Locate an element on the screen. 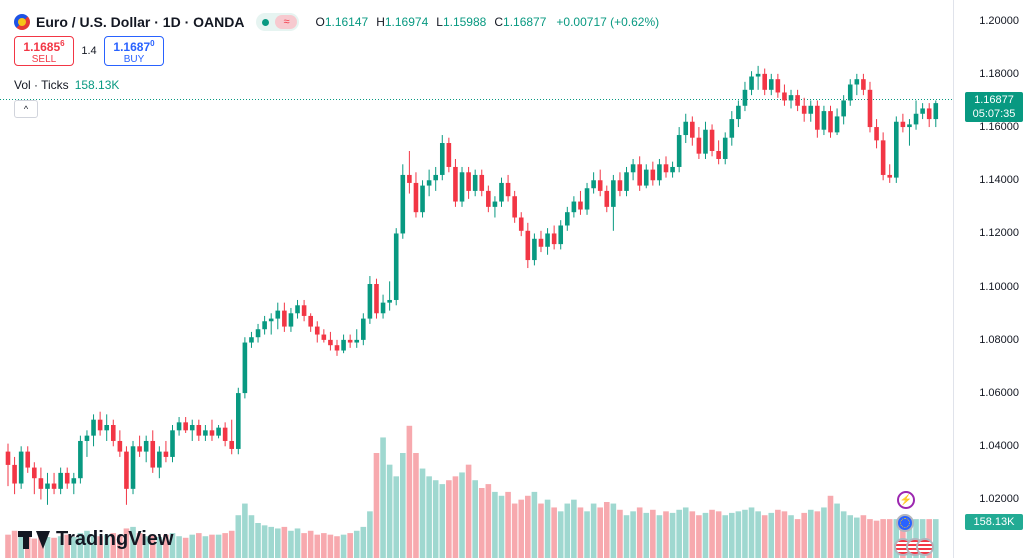  volume-legend: Vol · Ticks 158.13K is located at coordinates (66, 85).